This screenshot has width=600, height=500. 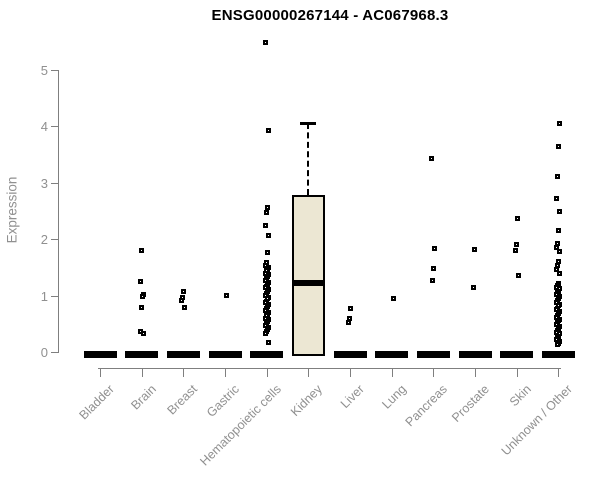 What do you see at coordinates (308, 123) in the screenshot?
I see `whisker-cap` at bounding box center [308, 123].